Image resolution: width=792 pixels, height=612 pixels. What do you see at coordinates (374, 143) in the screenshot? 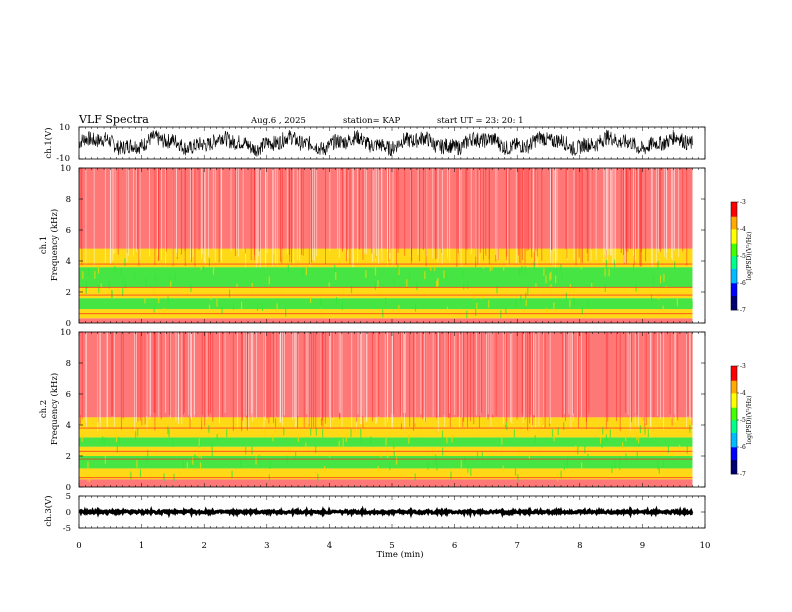
I see `ch1-waveform-panel: ch.1(V) 10 -10` at bounding box center [374, 143].